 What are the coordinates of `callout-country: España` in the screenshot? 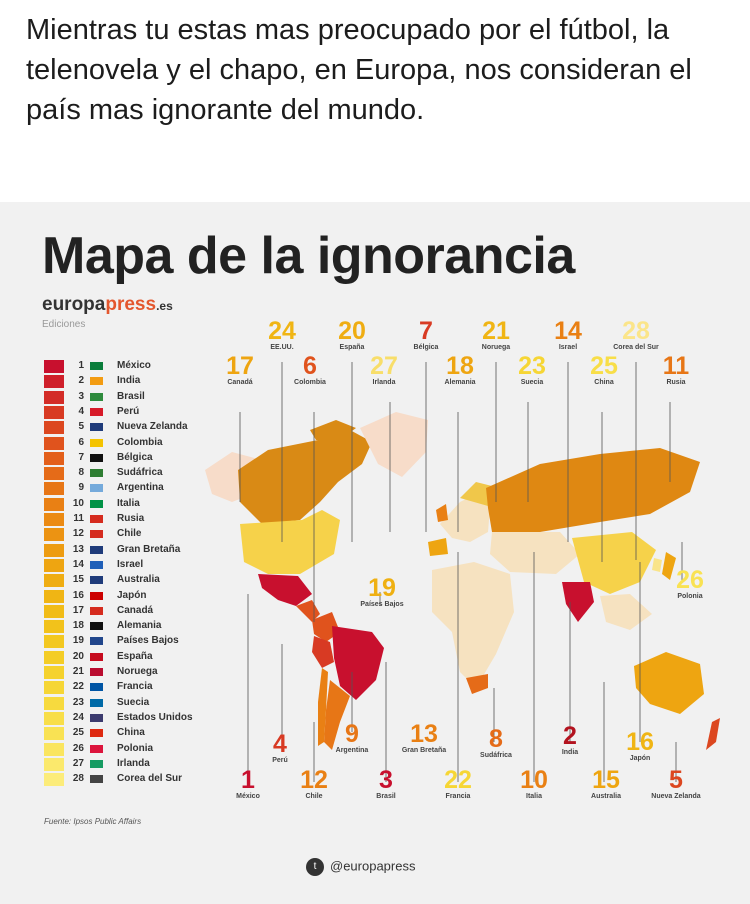 It's located at (352, 347).